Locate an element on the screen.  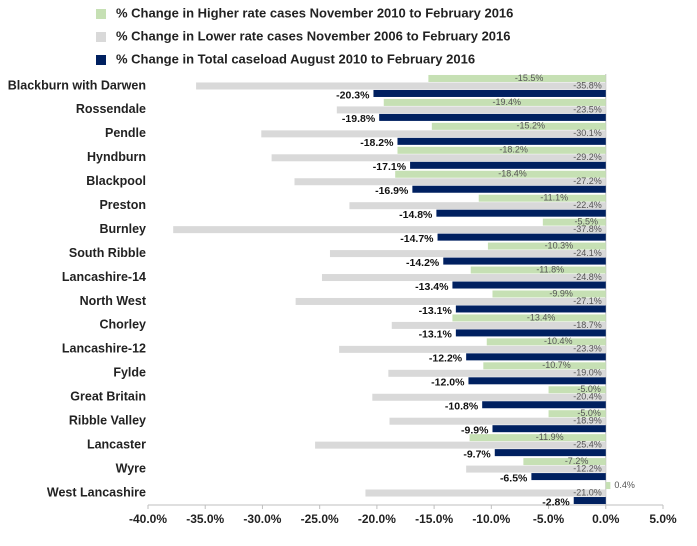
data-label: -2.8% is located at coordinates (556, 502).